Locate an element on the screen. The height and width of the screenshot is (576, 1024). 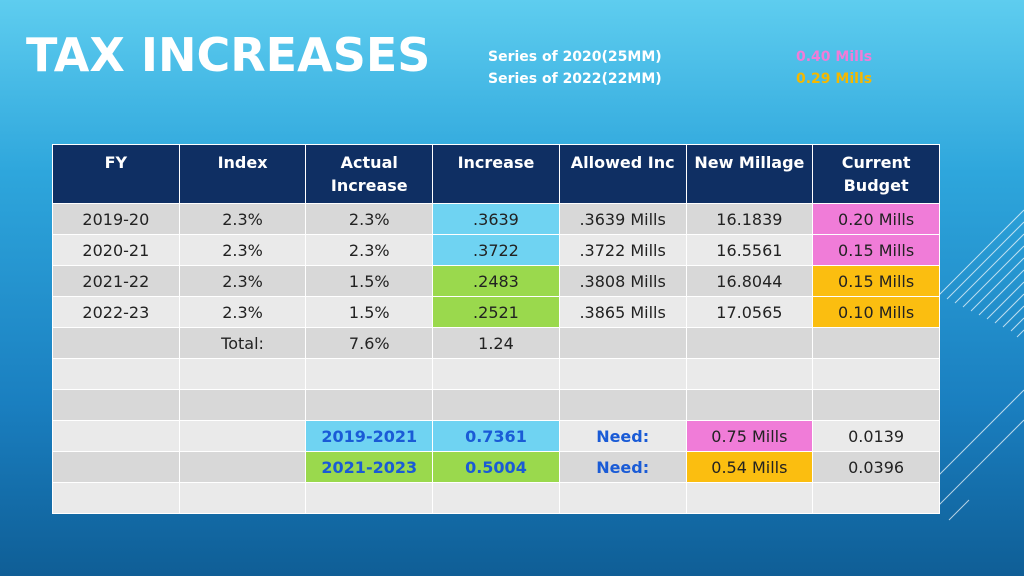
series-mills: 0.40 Mills 0.29 Mills is located at coordinates (834, 68).